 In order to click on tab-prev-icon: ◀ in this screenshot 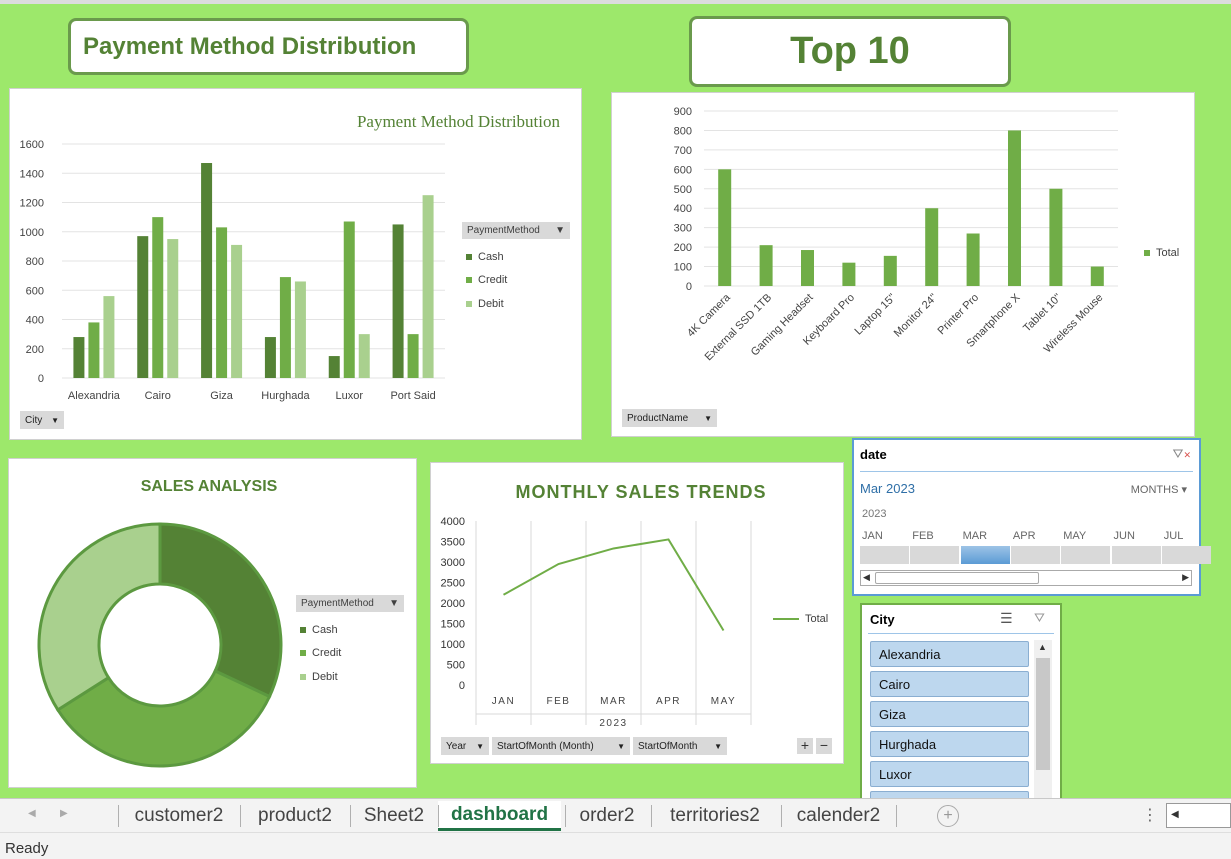, I will do `click(32, 813)`.